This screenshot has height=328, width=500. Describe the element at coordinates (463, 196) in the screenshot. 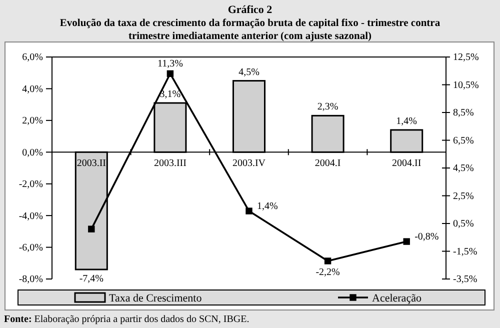

I see `y2-tick-label: 2,5%` at that location.